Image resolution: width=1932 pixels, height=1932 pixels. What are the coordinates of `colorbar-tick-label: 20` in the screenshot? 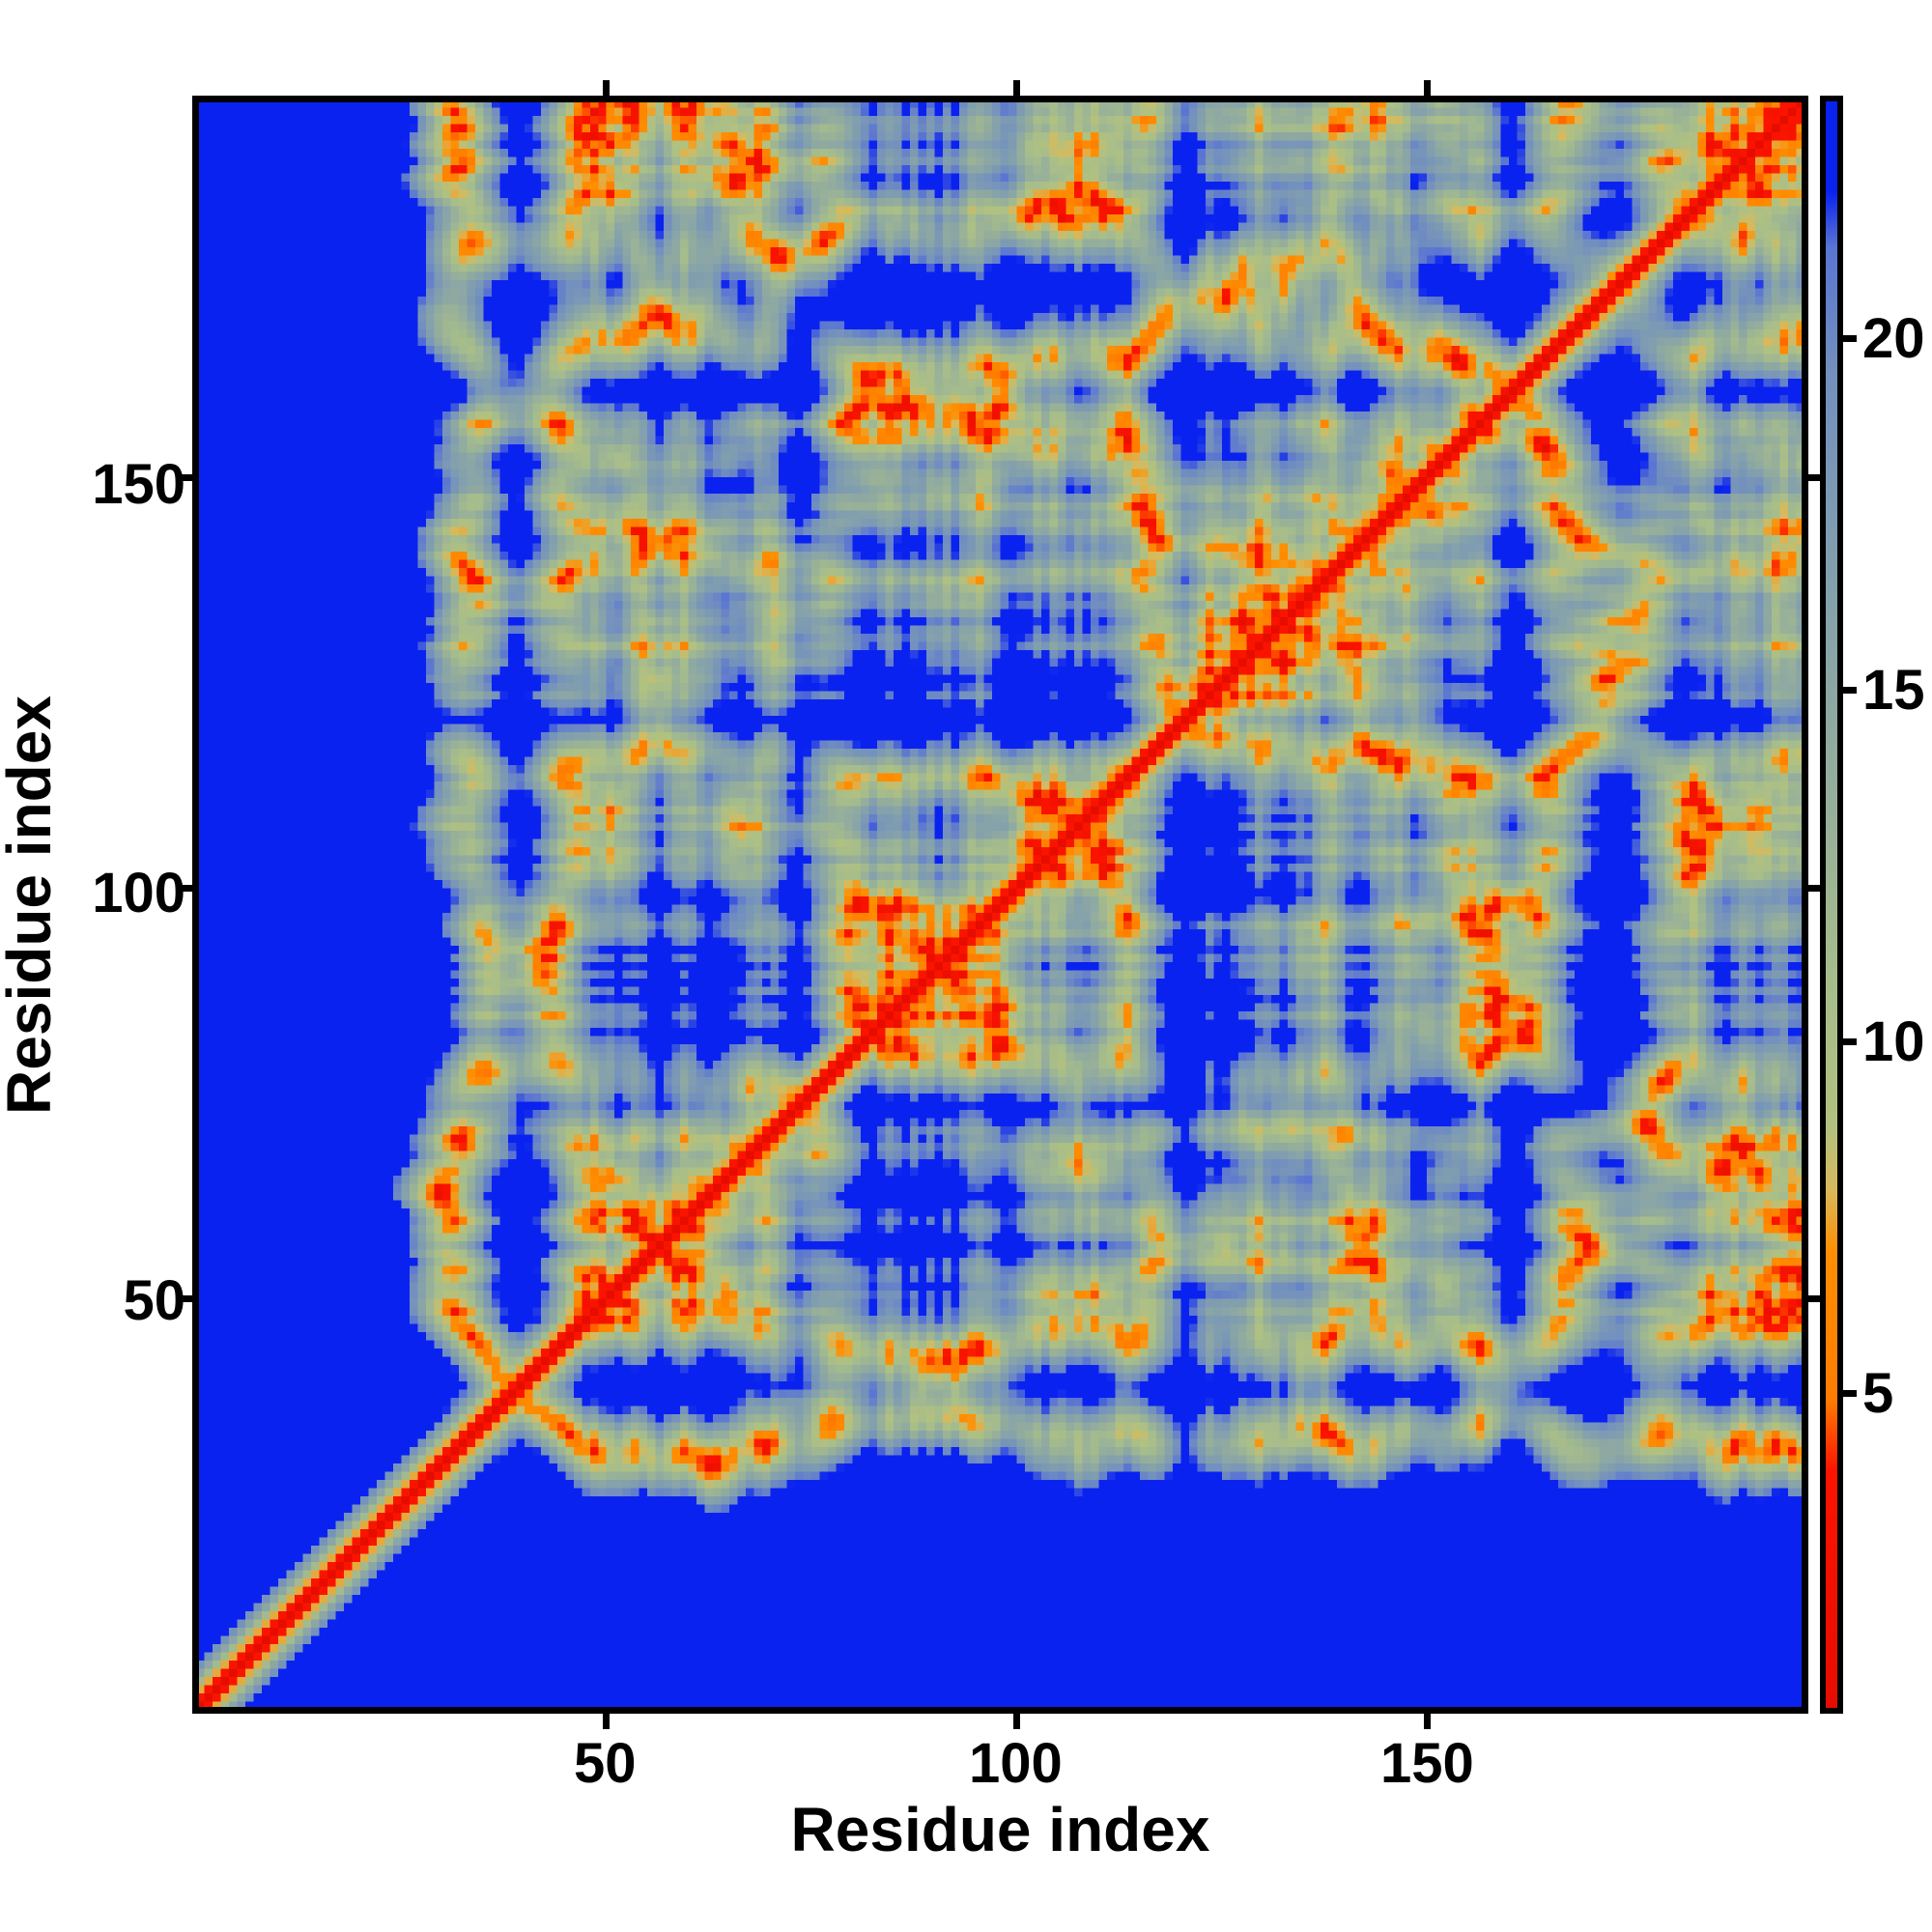 It's located at (1893, 338).